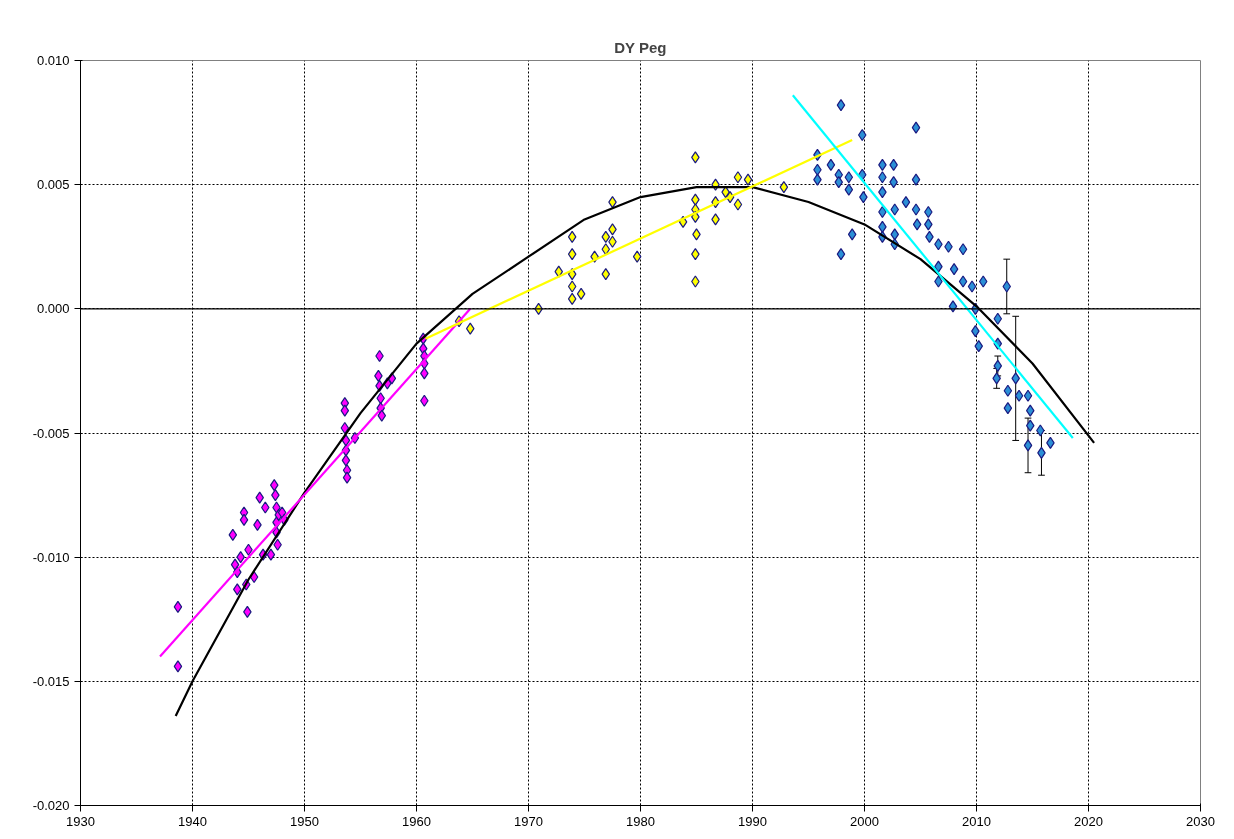  What do you see at coordinates (640, 821) in the screenshot?
I see `x-tick-label: 1980` at bounding box center [640, 821].